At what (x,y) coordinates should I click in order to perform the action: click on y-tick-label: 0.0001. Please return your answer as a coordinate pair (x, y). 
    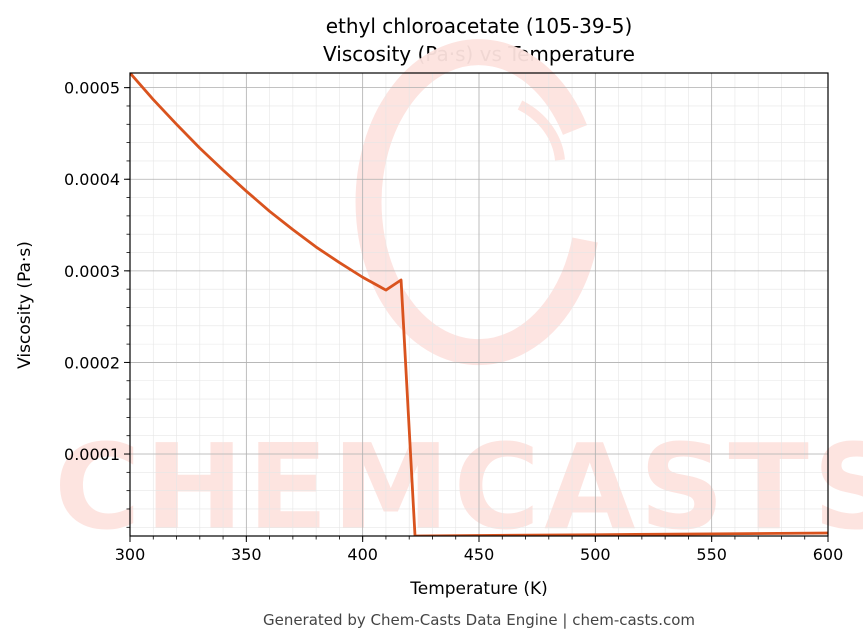
    Looking at the image, I should click on (92, 454).